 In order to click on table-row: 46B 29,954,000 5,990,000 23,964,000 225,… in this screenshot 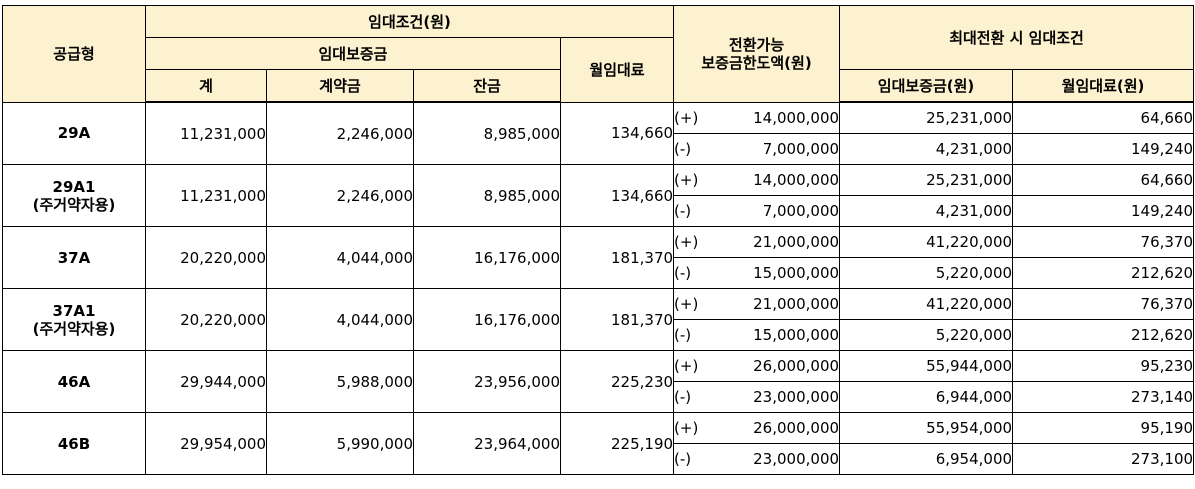, I will do `click(598, 443)`.